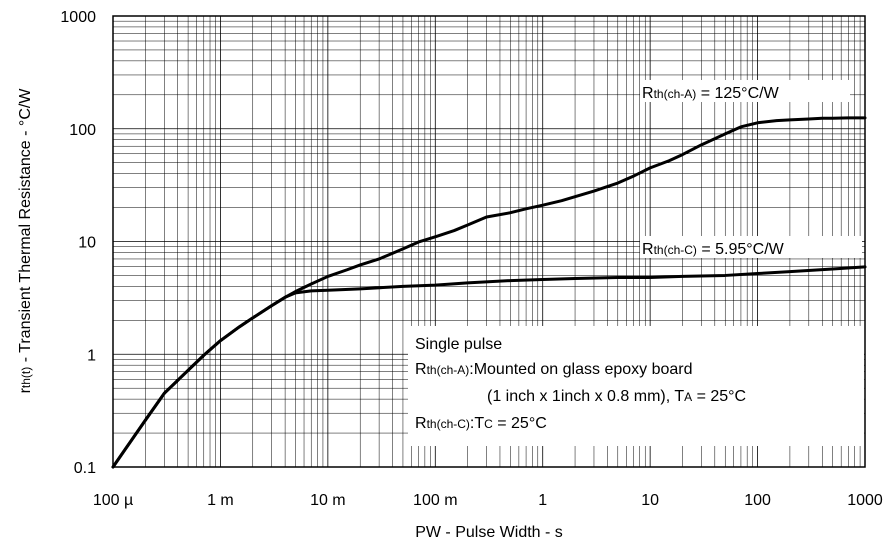 The width and height of the screenshot is (894, 546). Describe the element at coordinates (865, 500) in the screenshot. I see `x-tick-label: 1000` at that location.